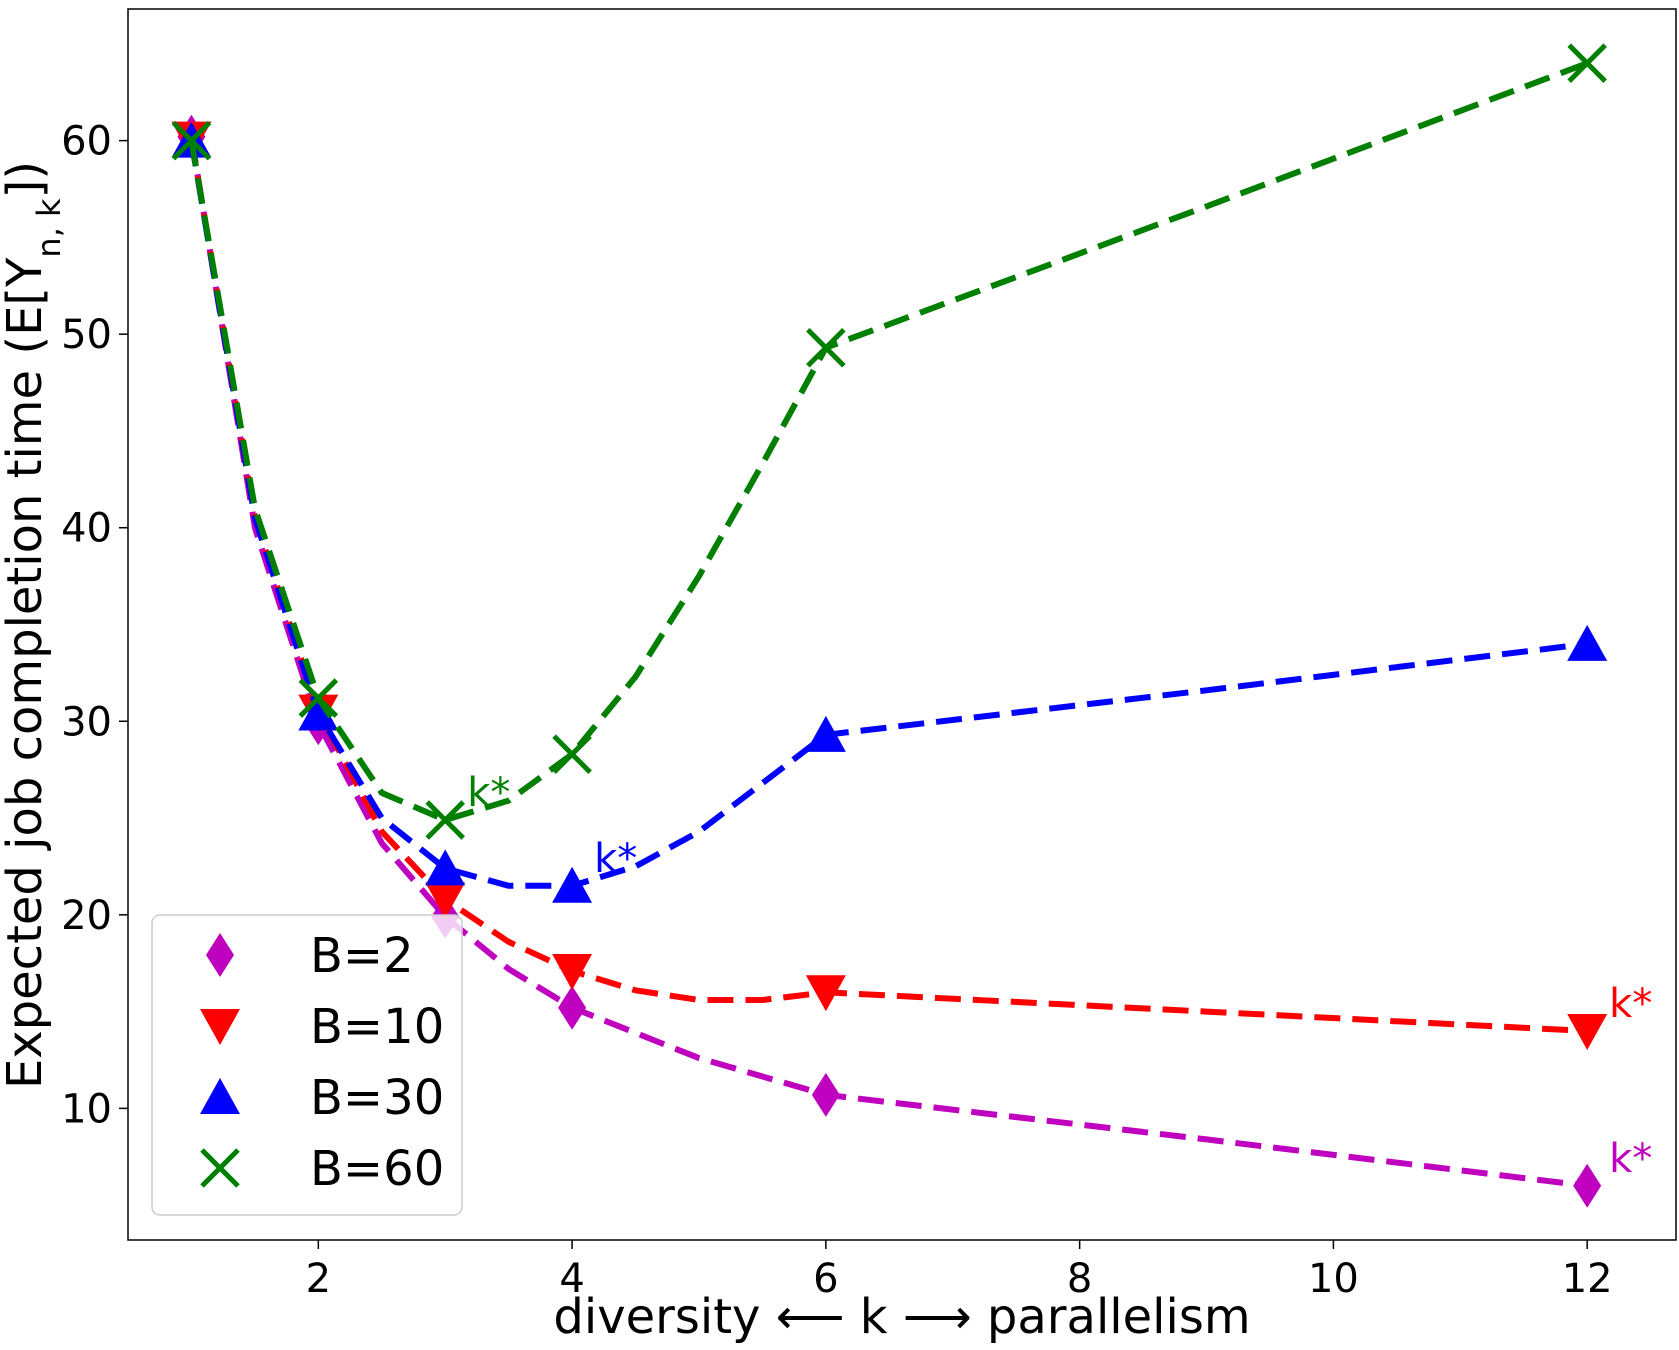 The height and width of the screenshot is (1350, 1679). Describe the element at coordinates (94, 625) in the screenshot. I see `y-axis: 10 20 30 40 50 60` at that location.